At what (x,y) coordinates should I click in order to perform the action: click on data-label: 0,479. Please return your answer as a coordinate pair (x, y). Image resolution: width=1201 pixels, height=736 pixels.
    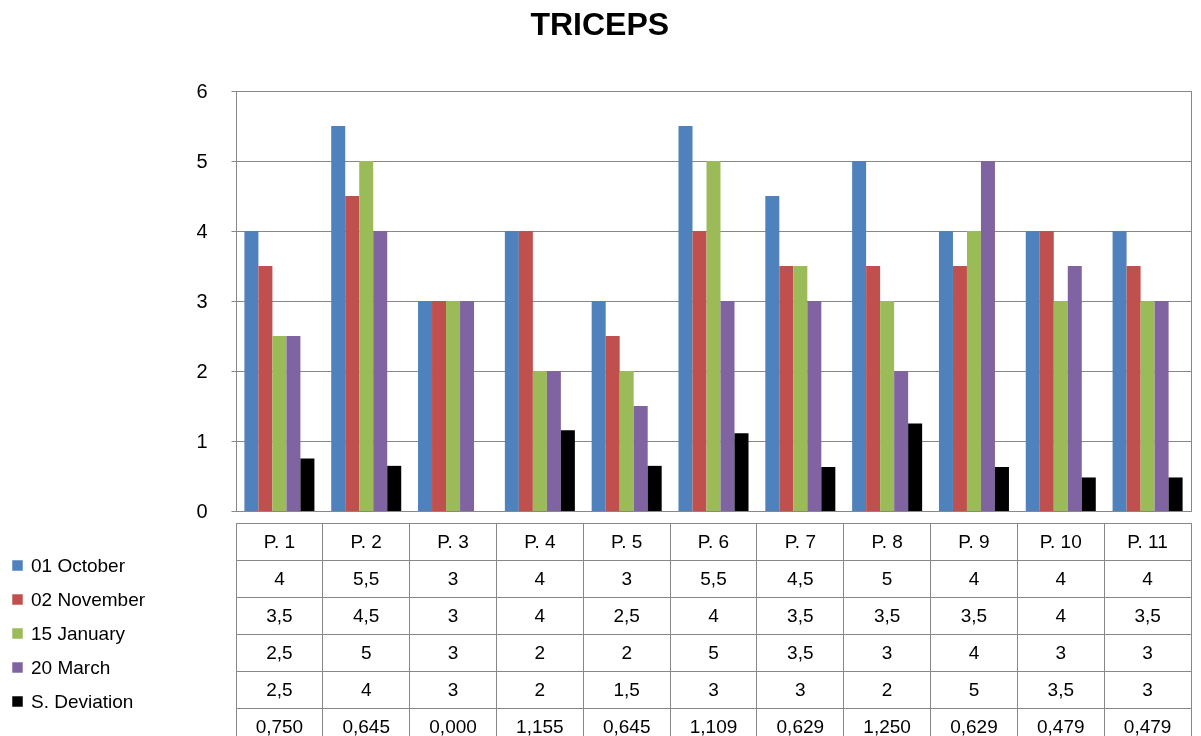
    Looking at the image, I should click on (1147, 725).